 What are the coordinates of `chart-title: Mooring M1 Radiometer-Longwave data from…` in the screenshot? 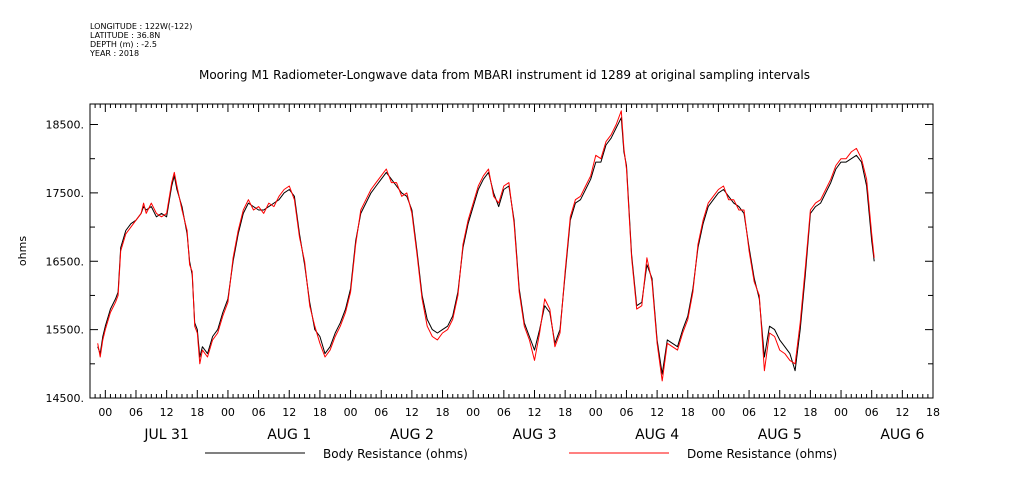 It's located at (504, 75).